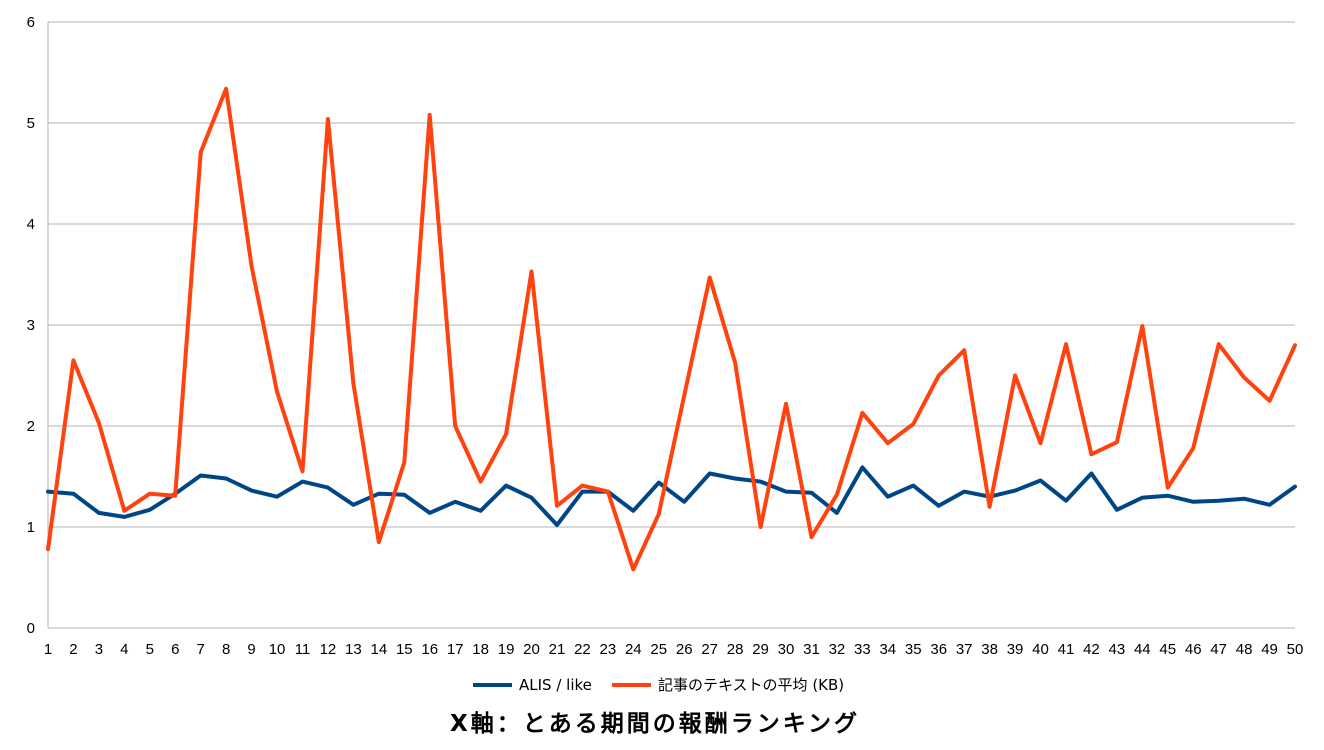 The width and height of the screenshot is (1324, 750). What do you see at coordinates (378, 649) in the screenshot?
I see `x-tick-label: 14` at bounding box center [378, 649].